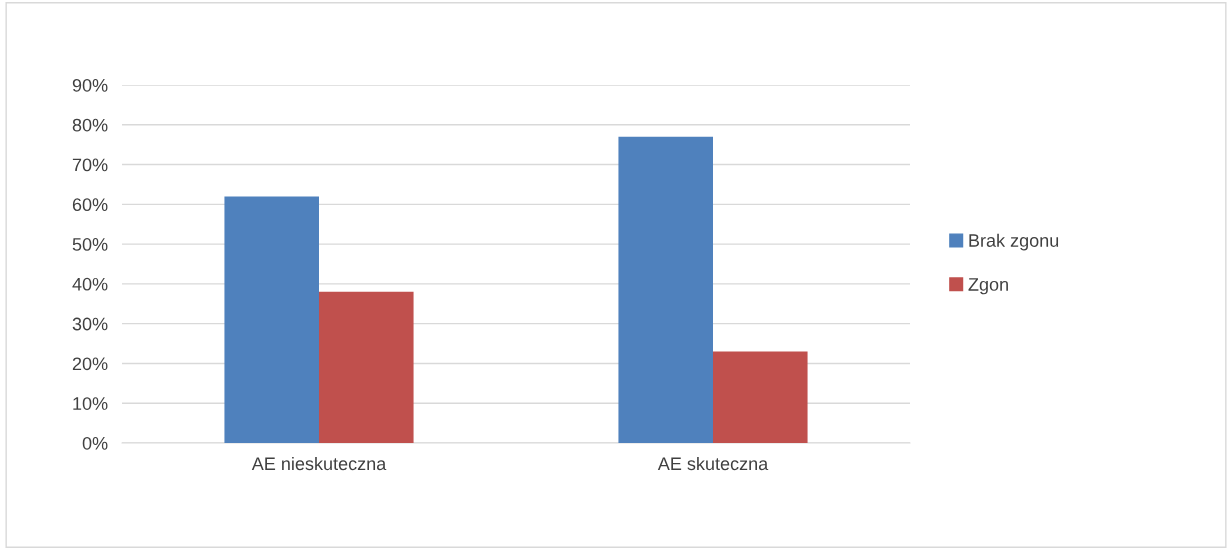 The width and height of the screenshot is (1232, 550). I want to click on y-tick-label: 0%, so click(95, 443).